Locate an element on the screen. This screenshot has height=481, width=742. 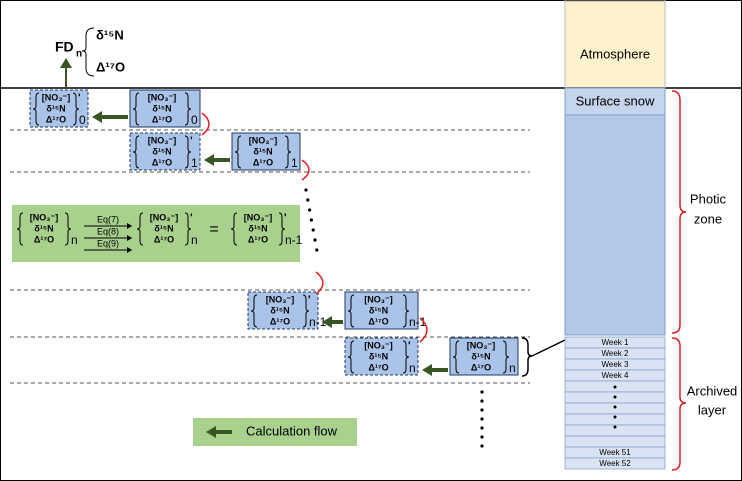
fd-brace is located at coordinates (88, 52).